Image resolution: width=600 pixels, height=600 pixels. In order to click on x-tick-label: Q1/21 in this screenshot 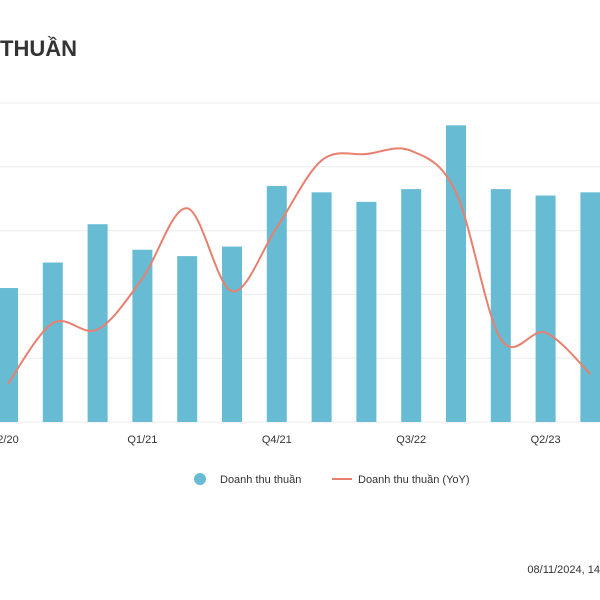, I will do `click(142, 440)`.